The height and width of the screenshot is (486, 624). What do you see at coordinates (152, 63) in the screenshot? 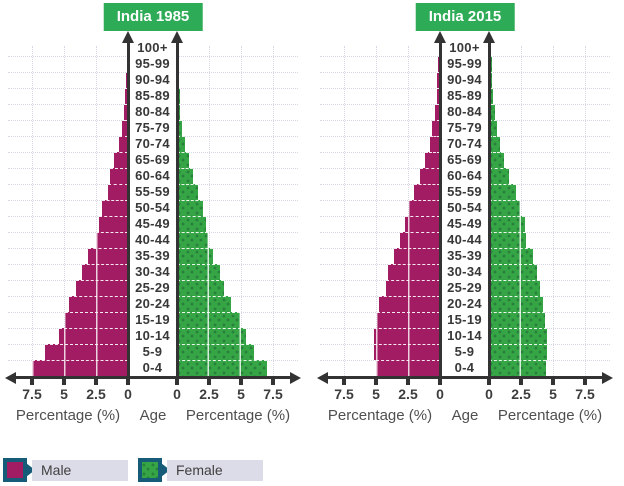
I see `age-label-95-99: 95-99` at bounding box center [152, 63].